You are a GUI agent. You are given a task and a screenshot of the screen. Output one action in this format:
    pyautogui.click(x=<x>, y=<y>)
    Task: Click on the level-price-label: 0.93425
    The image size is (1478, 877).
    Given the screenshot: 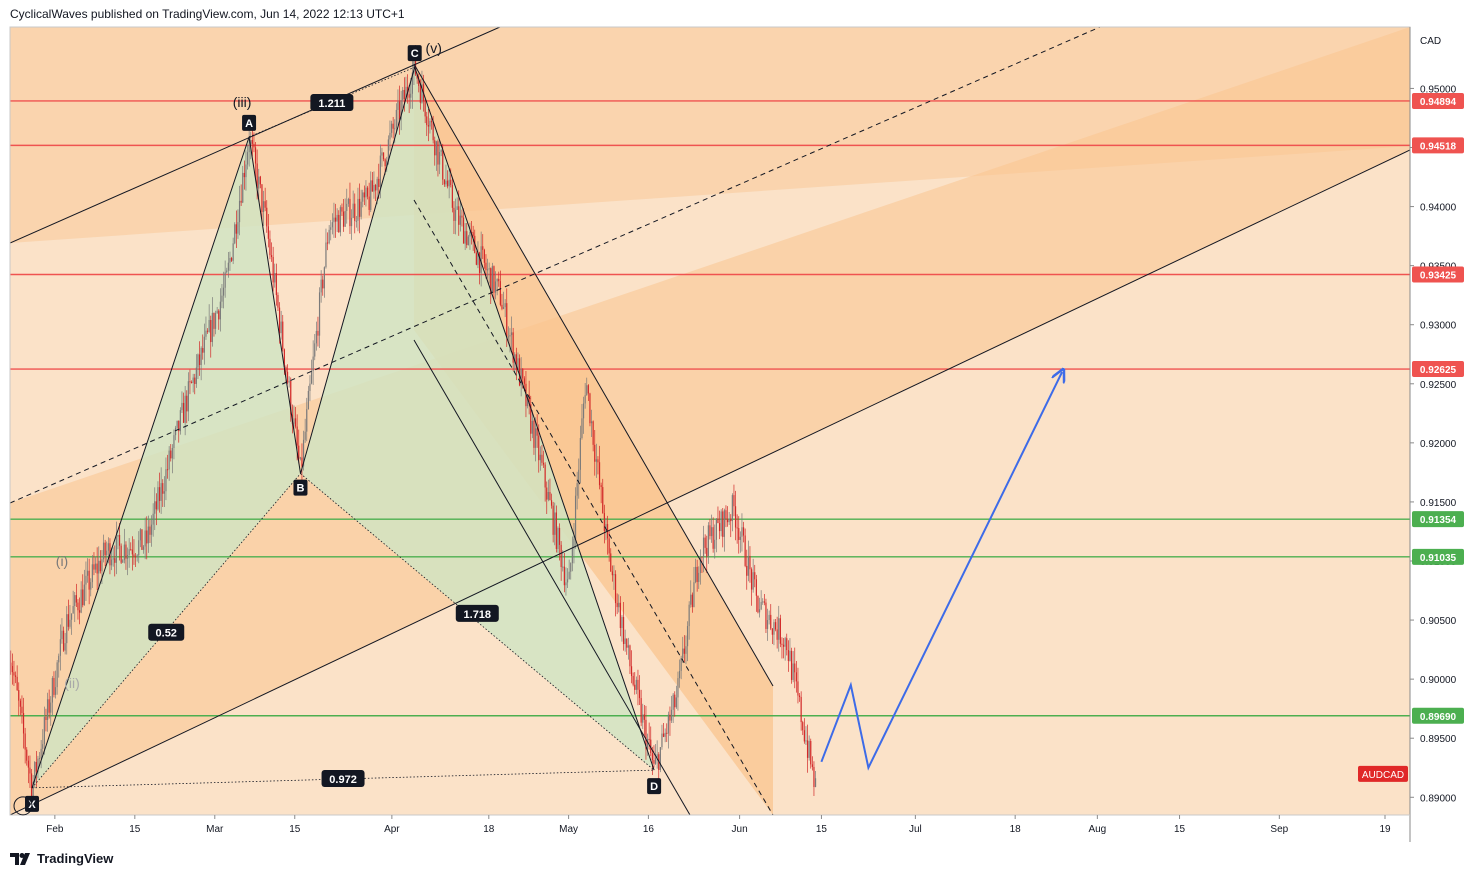 What is the action you would take?
    pyautogui.click(x=1438, y=276)
    